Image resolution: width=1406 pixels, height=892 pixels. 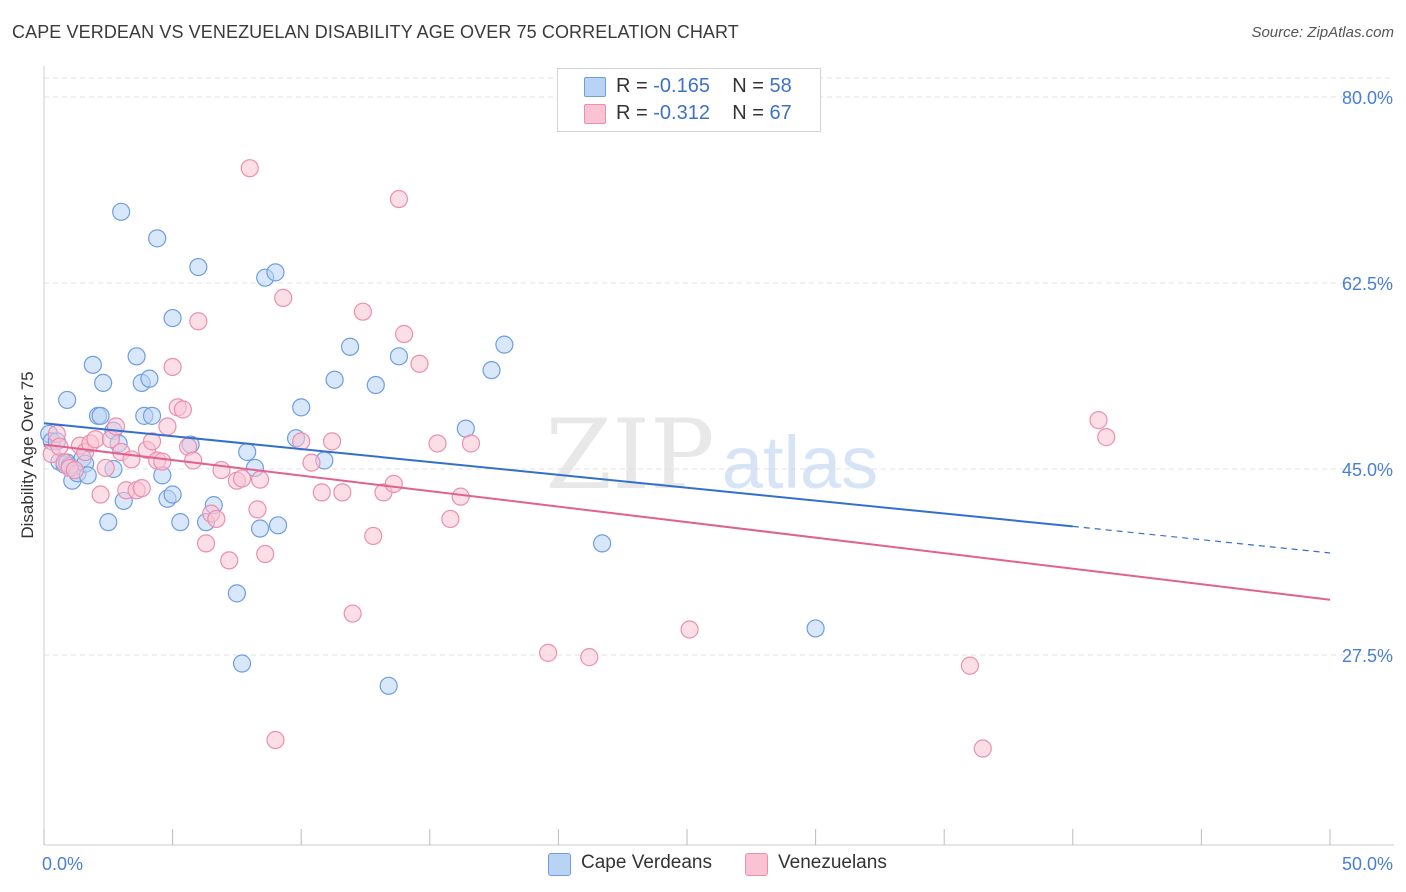 I want to click on source-label: Source: ZipAtlas.com, so click(x=1322, y=32).